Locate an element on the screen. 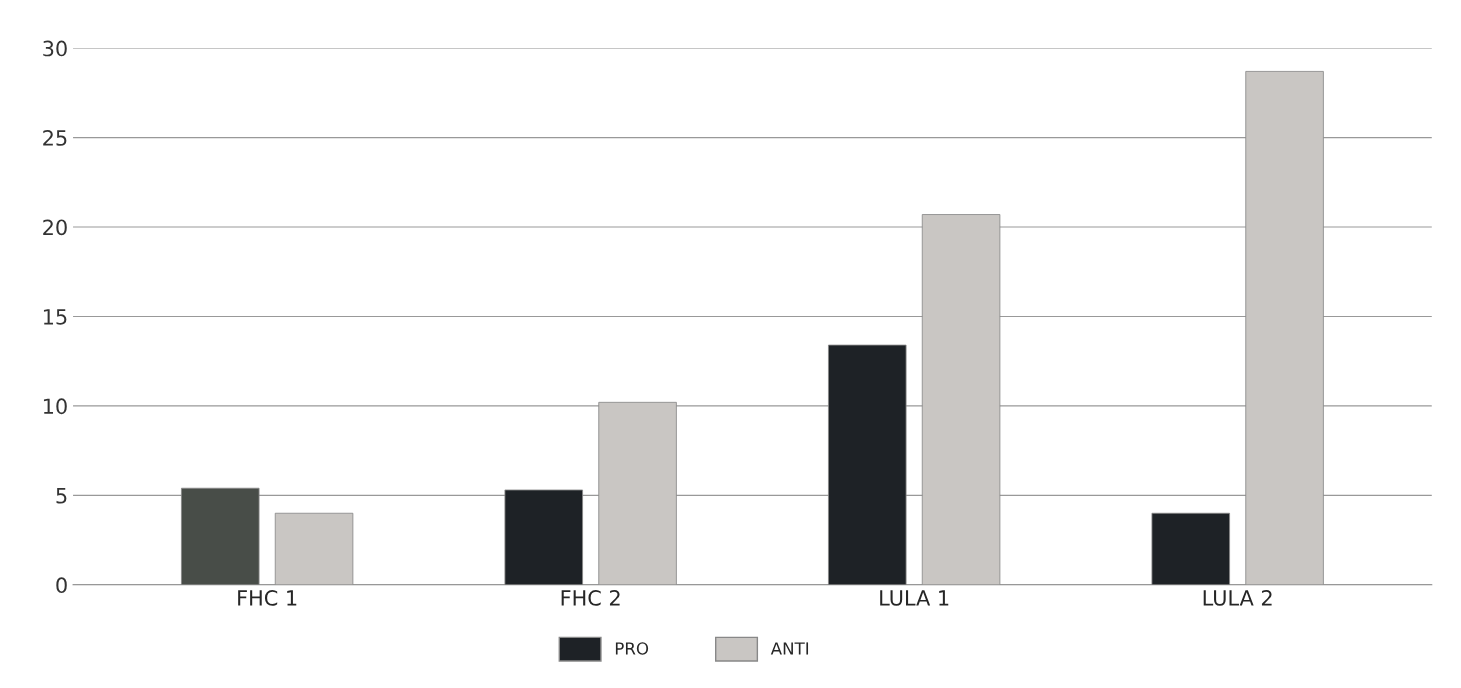 The width and height of the screenshot is (1461, 688). y-tick-label: 10 is located at coordinates (55, 406).